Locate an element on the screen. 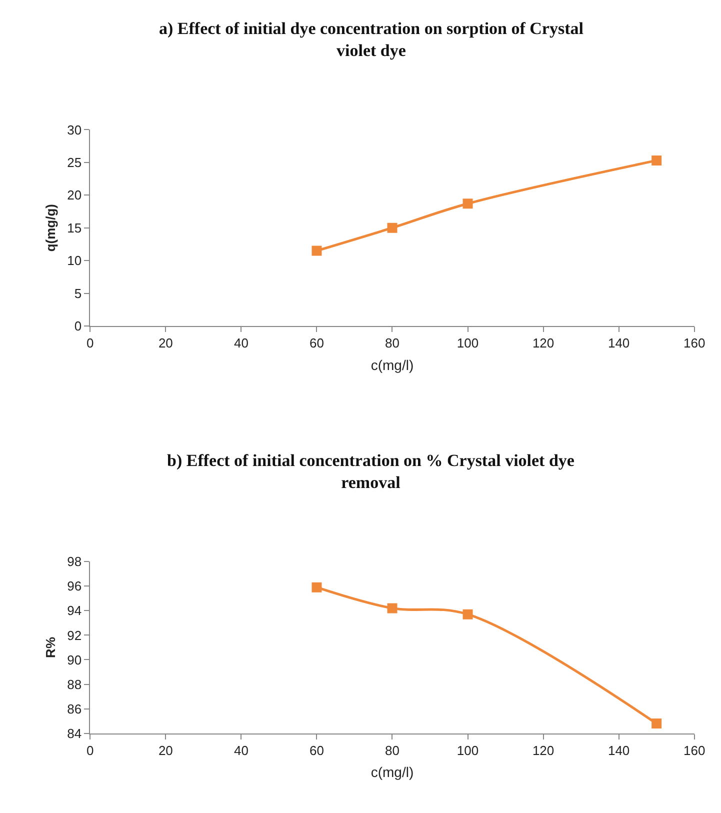 The height and width of the screenshot is (813, 721). y-tick-label: 84 is located at coordinates (74, 733).